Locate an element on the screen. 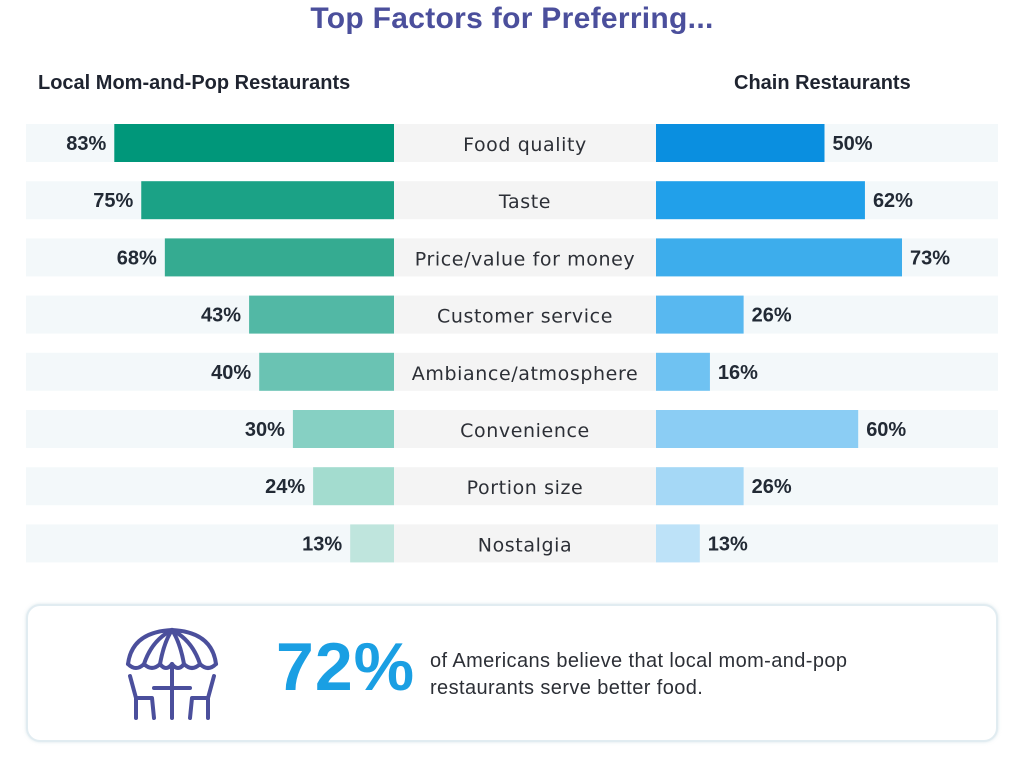 Image resolution: width=1024 pixels, height=778 pixels. value-label-chain-3: 26% is located at coordinates (772, 316).